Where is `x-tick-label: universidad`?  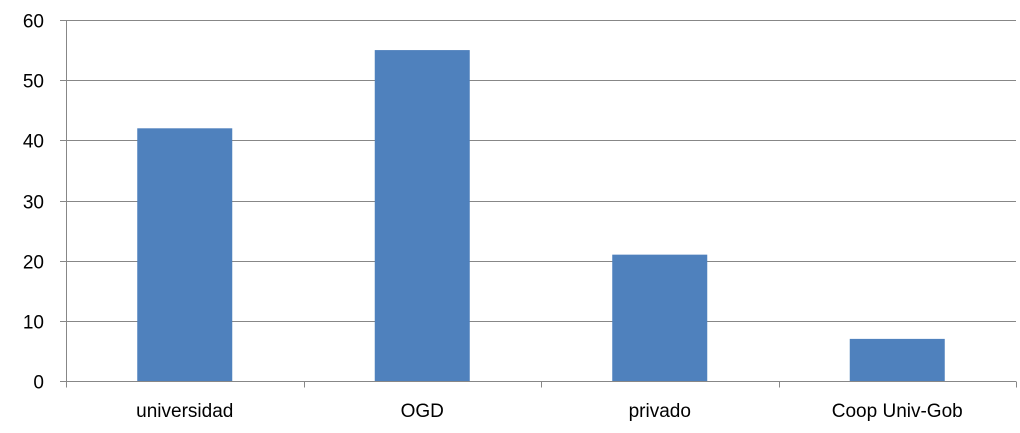 x-tick-label: universidad is located at coordinates (184, 411).